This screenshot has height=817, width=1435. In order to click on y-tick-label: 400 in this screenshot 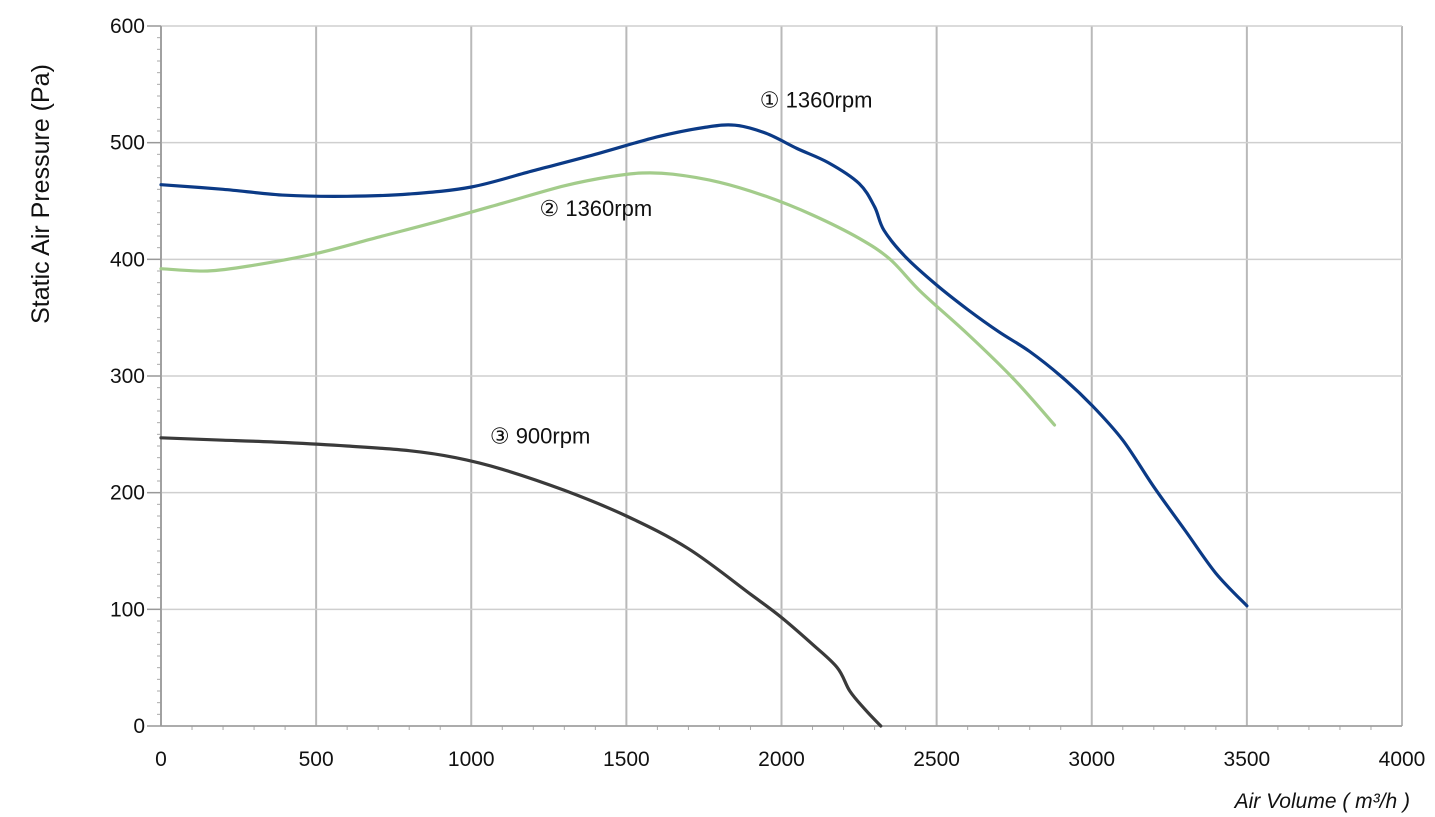, I will do `click(127, 259)`.